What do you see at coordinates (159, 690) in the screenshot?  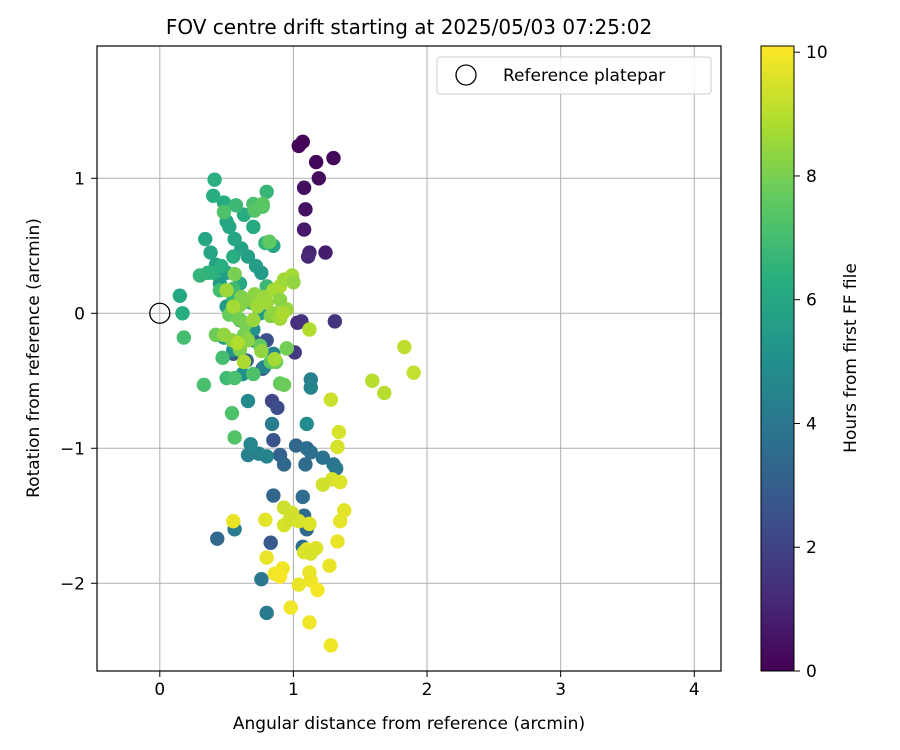 I see `x-tick-label: 0` at bounding box center [159, 690].